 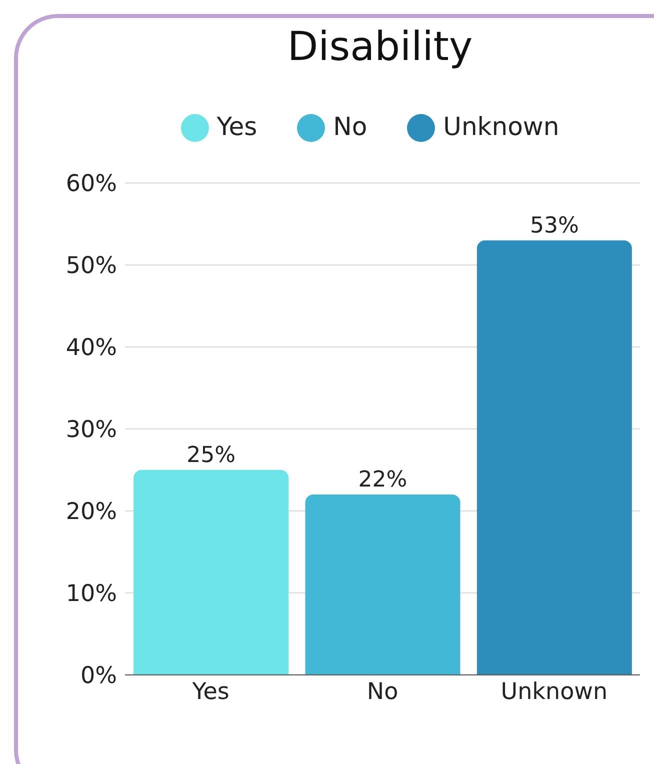 I want to click on chart-title: Disability, so click(x=380, y=47).